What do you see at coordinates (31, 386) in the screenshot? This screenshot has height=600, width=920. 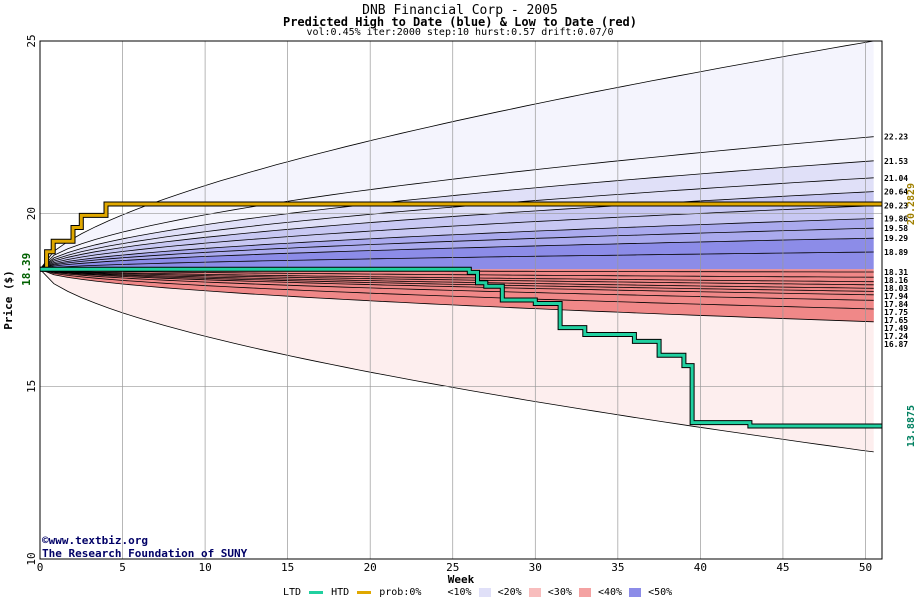 I see `y-tick-label: 15` at bounding box center [31, 386].